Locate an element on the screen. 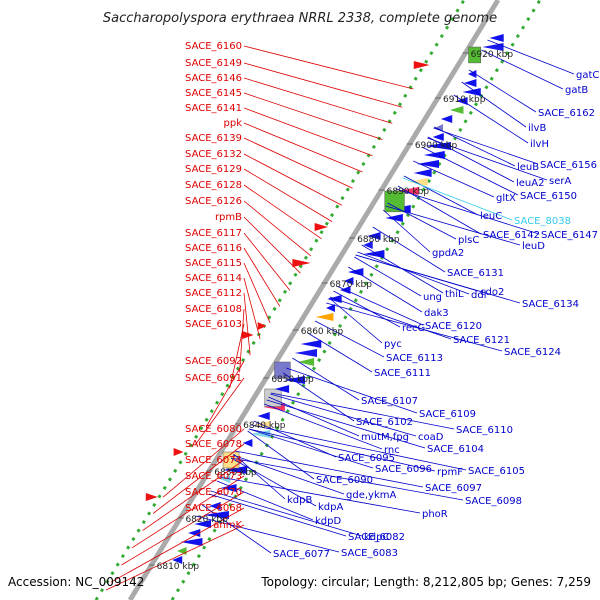 Image resolution: width=600 pixels, height=600 pixels. right-gene-label: serA is located at coordinates (560, 181).